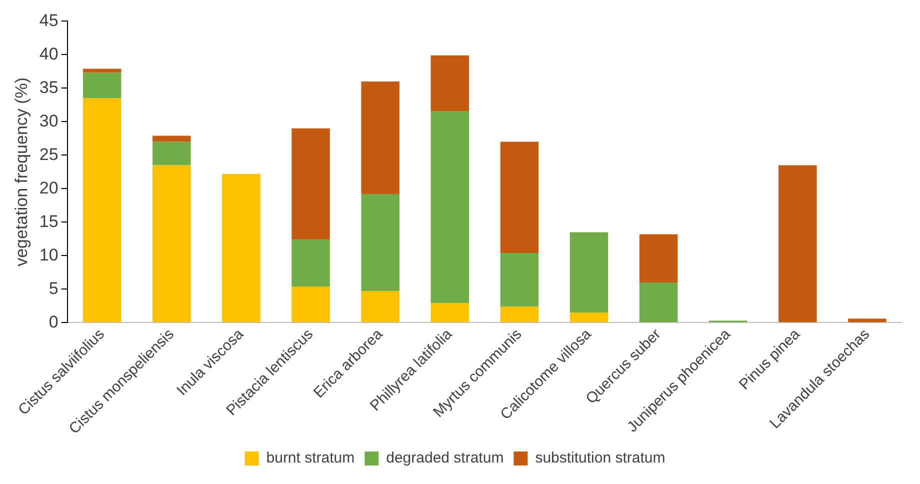 This screenshot has height=484, width=920. I want to click on y-tick-label: 40, so click(48, 54).